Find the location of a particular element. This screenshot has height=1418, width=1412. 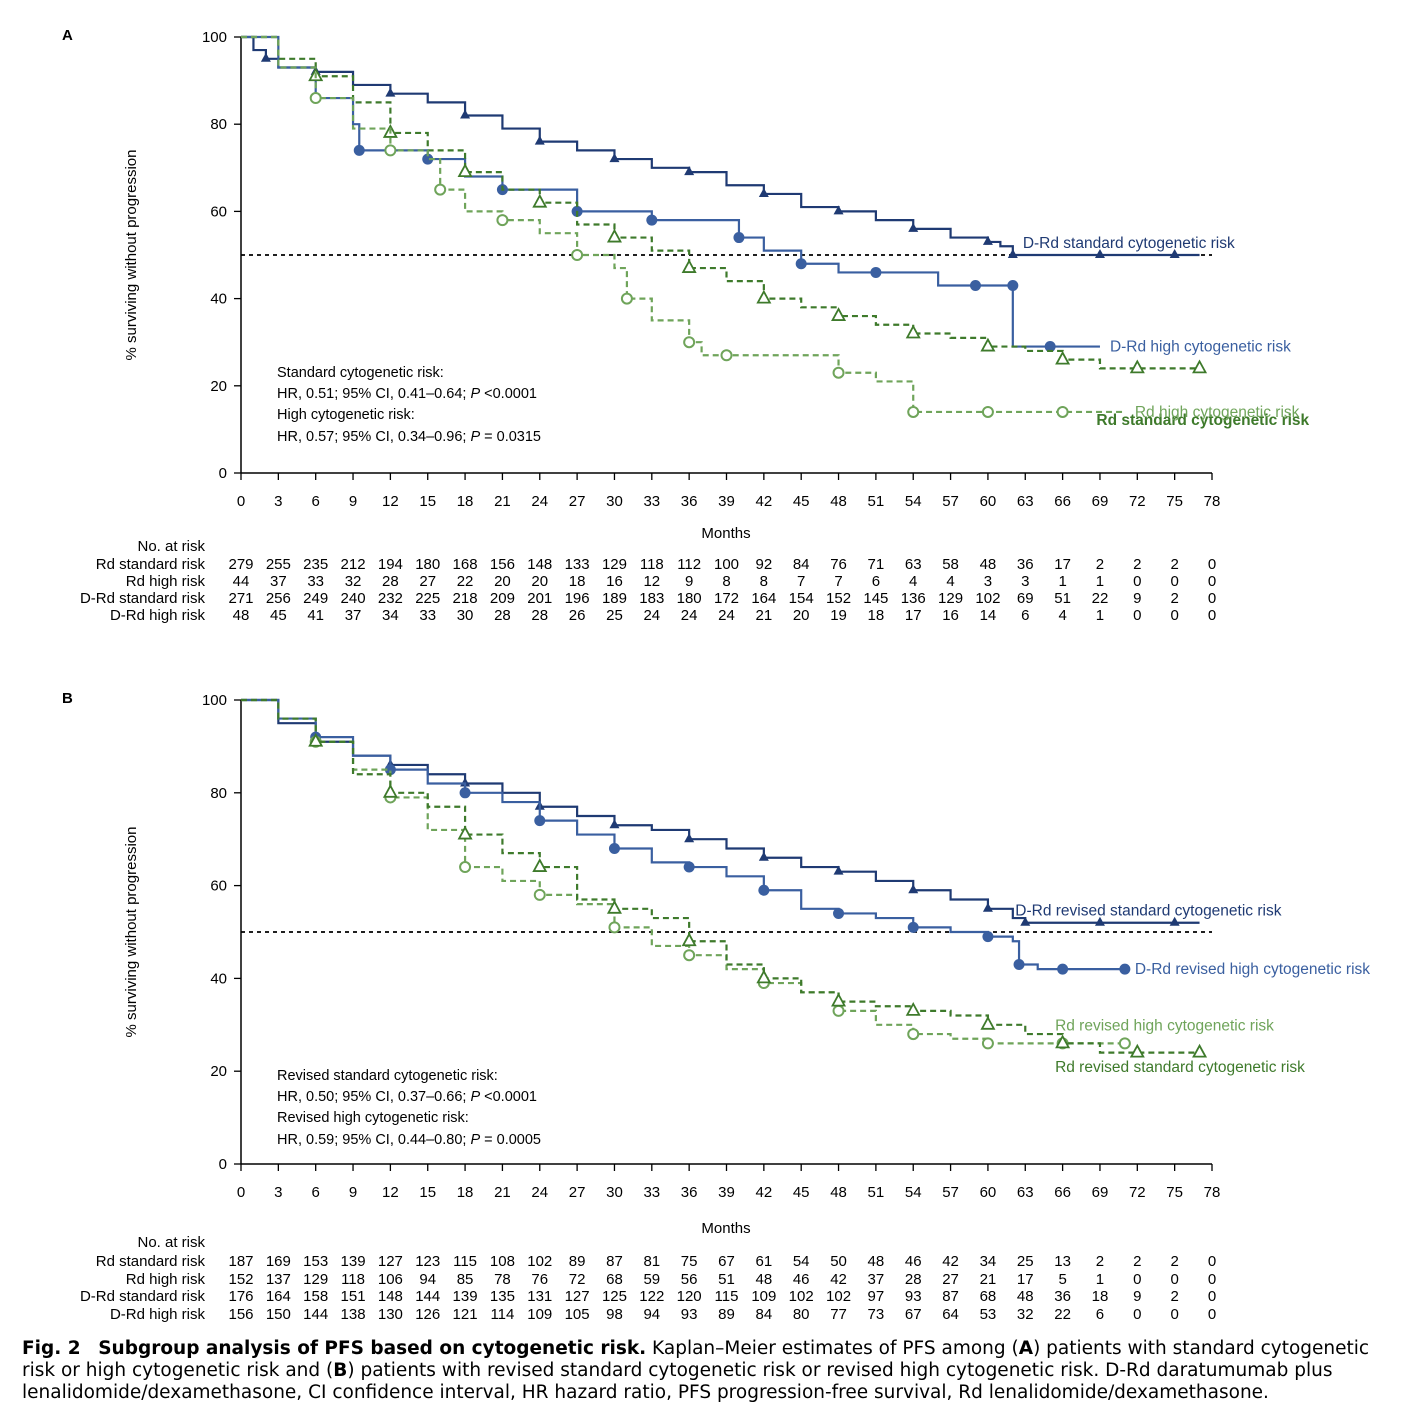

risk-table-cell: 137 is located at coordinates (278, 1279).